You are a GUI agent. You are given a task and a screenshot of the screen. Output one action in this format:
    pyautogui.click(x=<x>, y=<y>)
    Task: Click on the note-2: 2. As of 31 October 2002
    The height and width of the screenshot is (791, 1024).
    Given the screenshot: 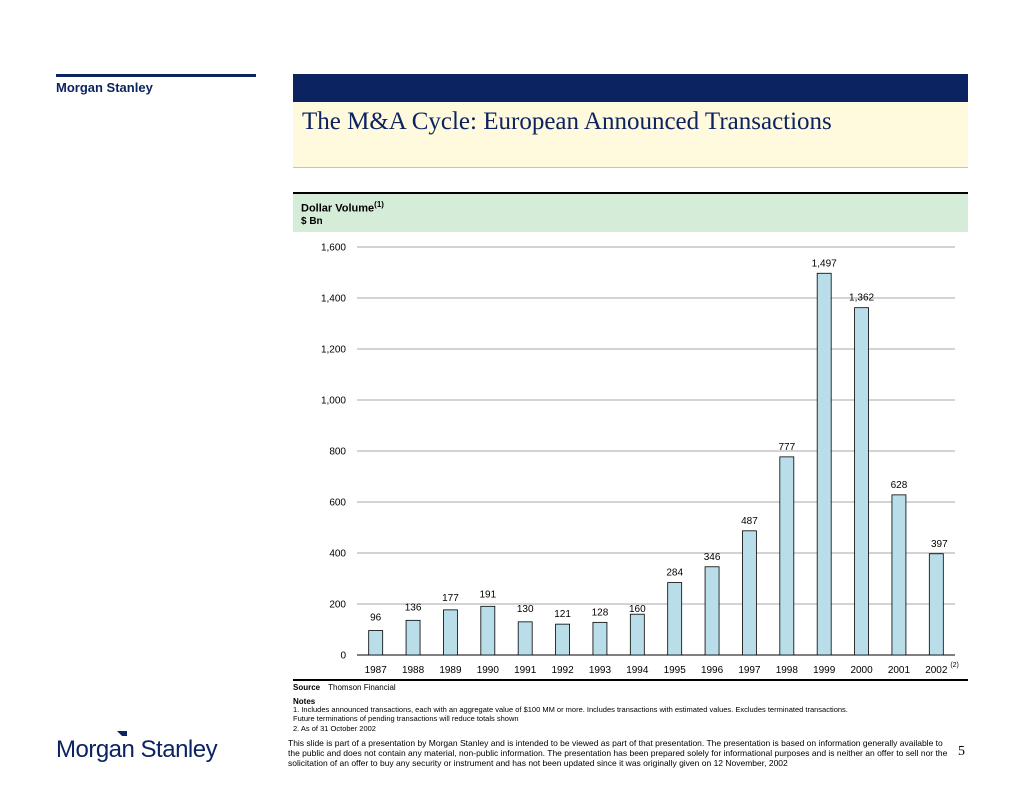 What is the action you would take?
    pyautogui.click(x=334, y=728)
    